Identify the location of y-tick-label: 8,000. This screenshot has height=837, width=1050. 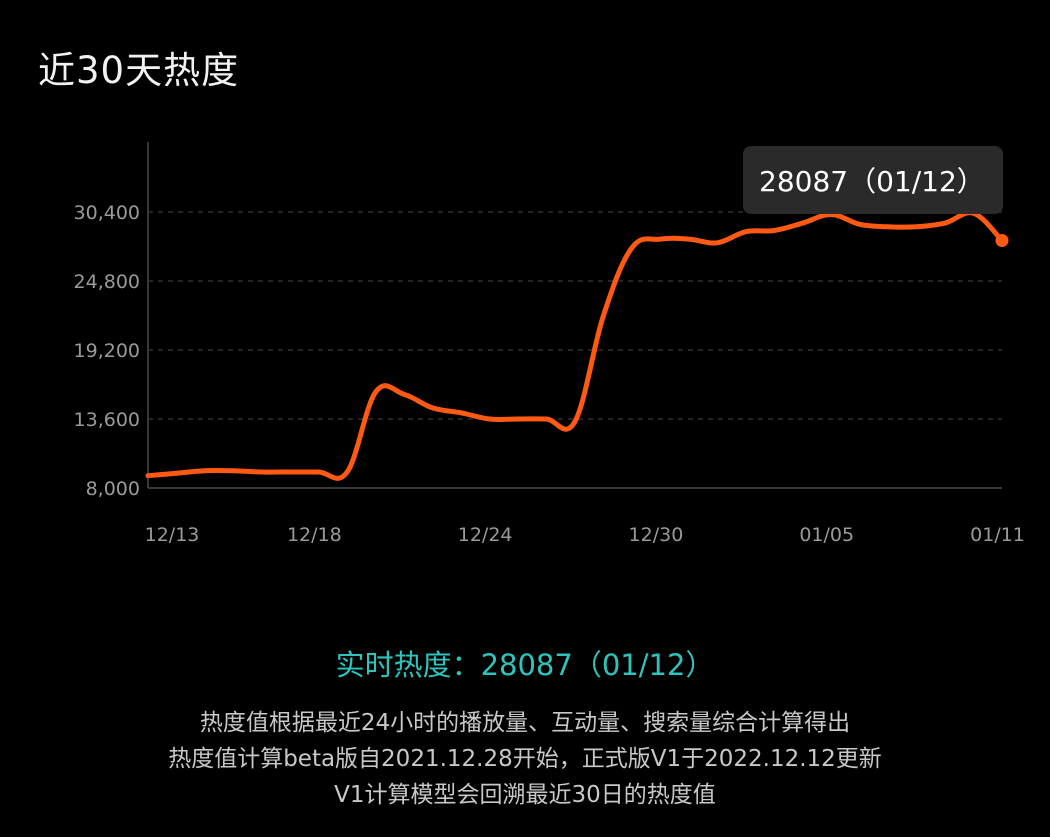
(113, 489).